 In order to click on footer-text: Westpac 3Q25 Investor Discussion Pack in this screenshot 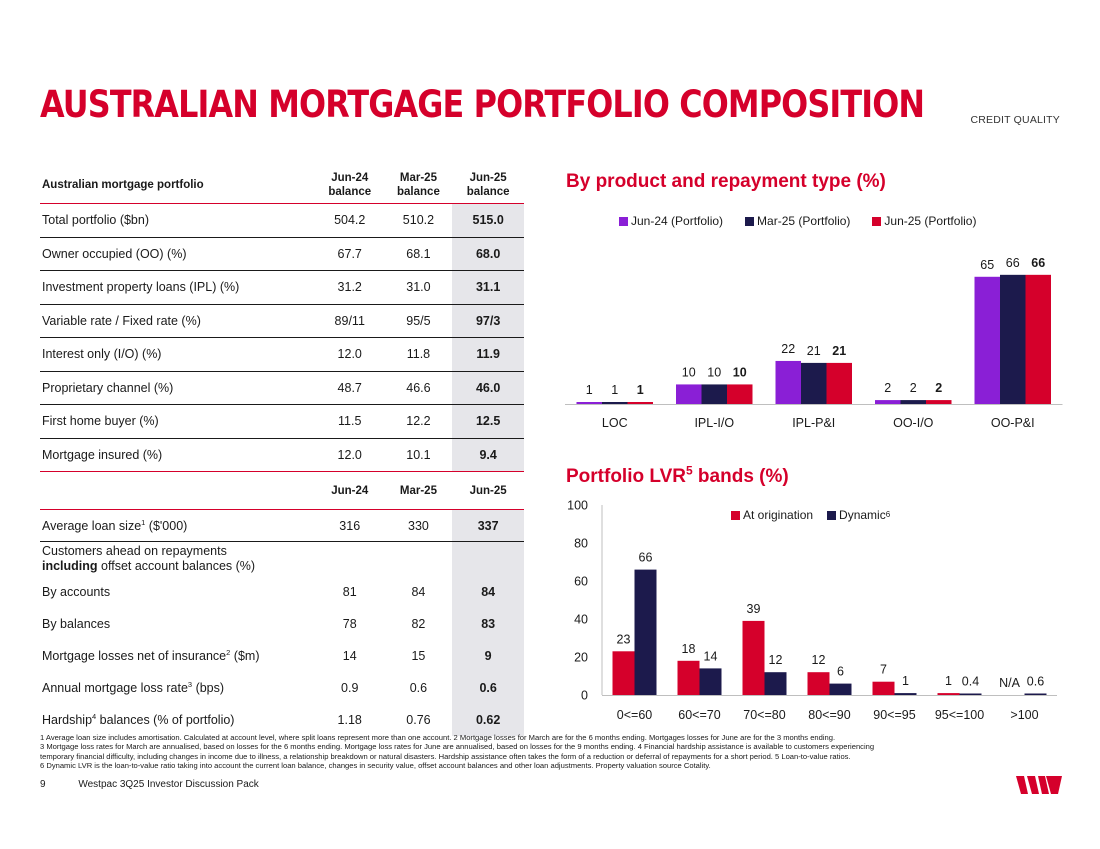, I will do `click(168, 784)`.